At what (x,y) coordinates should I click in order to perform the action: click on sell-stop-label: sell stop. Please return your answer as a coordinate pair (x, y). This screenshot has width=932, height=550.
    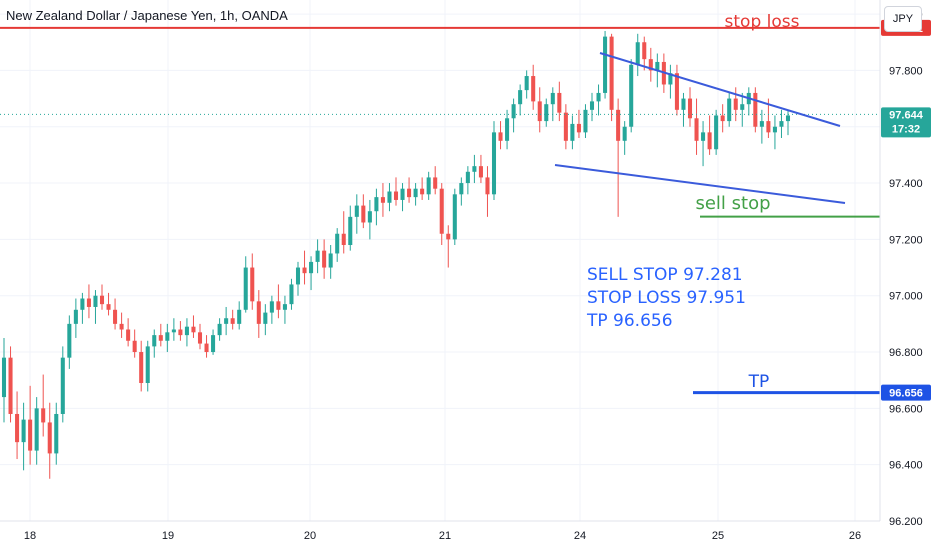
    Looking at the image, I should click on (732, 203).